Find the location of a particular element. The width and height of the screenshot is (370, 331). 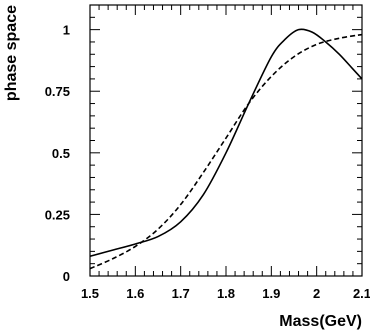

y-tick-label: 0.75 is located at coordinates (57, 91).